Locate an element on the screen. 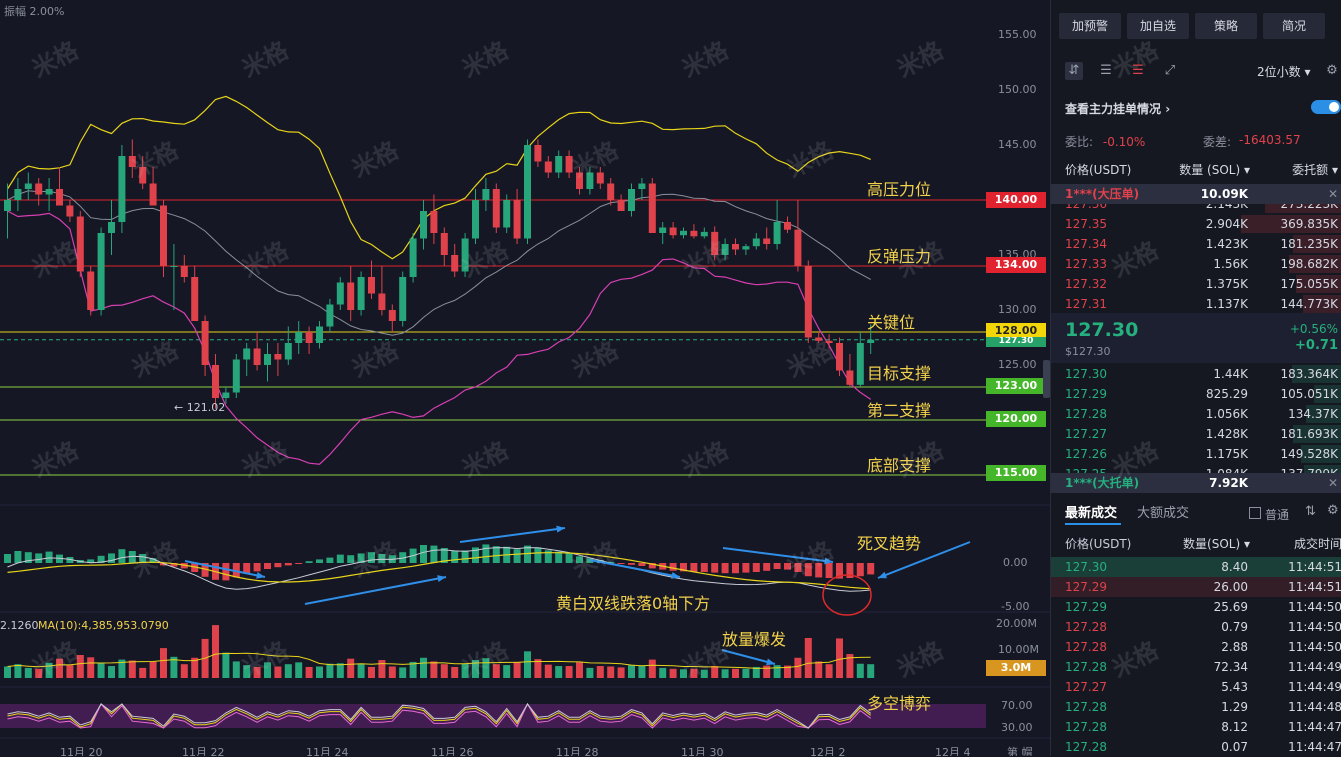 The image size is (1341, 757). col-amount: 委托额 ▾ is located at coordinates (1315, 170).